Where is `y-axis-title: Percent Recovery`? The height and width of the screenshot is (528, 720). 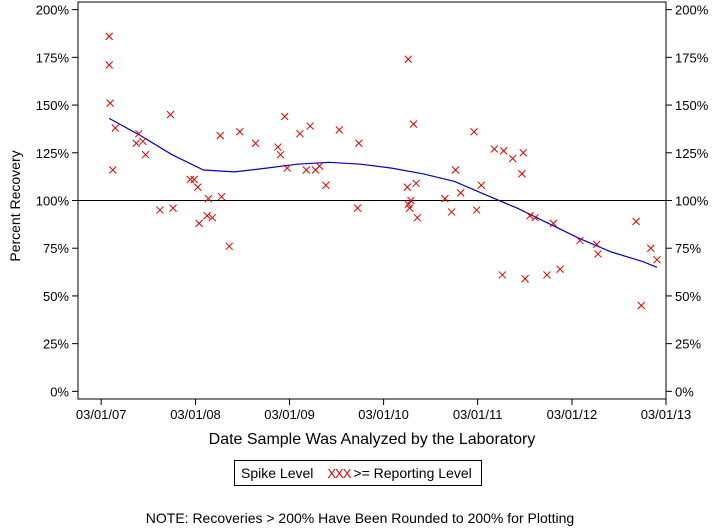
y-axis-title: Percent Recovery is located at coordinates (15, 205).